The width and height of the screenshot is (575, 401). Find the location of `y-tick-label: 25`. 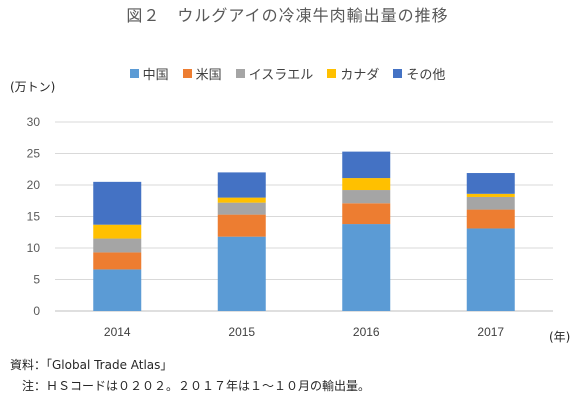

y-tick-label: 25 is located at coordinates (34, 154).